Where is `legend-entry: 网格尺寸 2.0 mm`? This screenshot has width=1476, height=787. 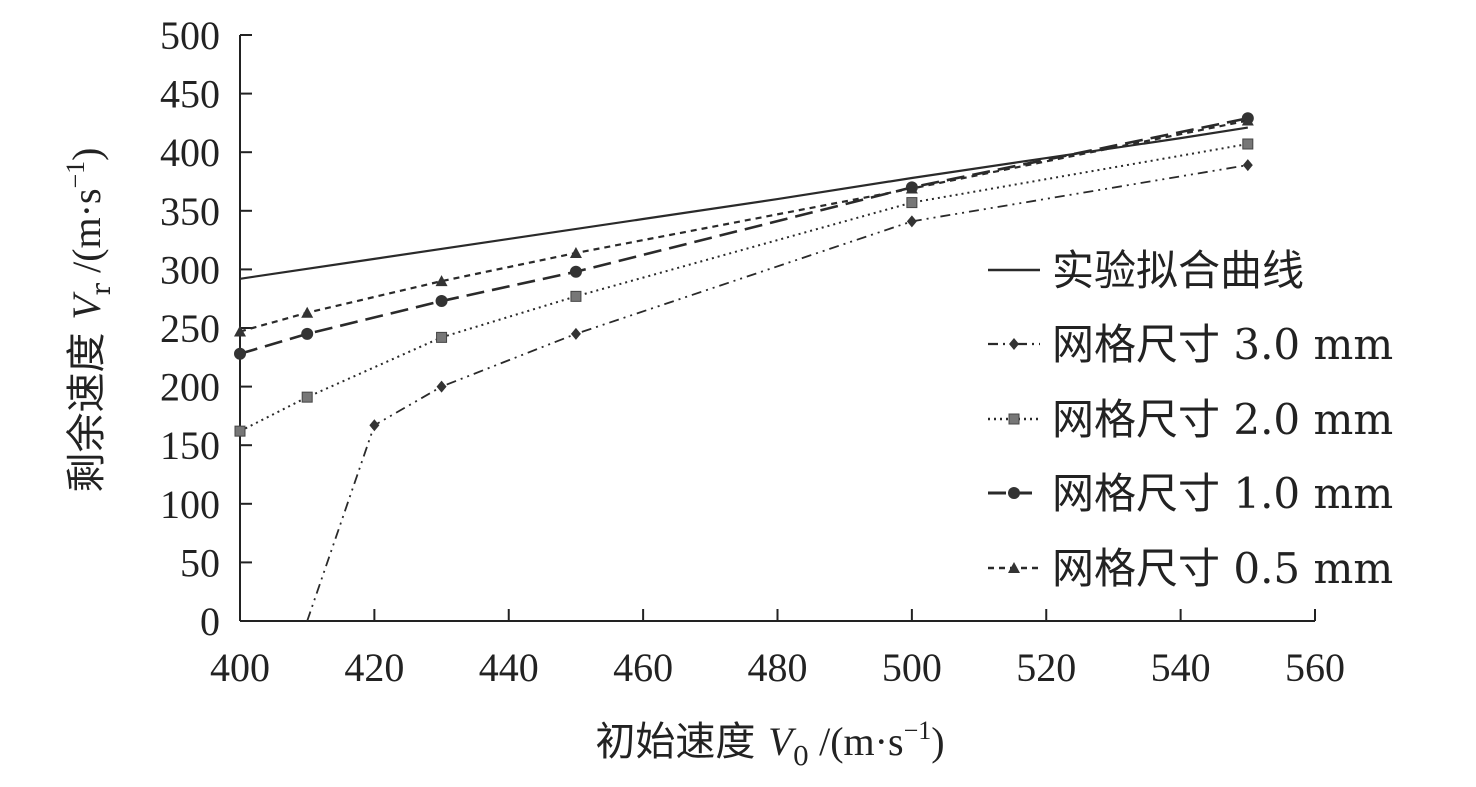 legend-entry: 网格尺寸 2.0 mm is located at coordinates (1190, 419).